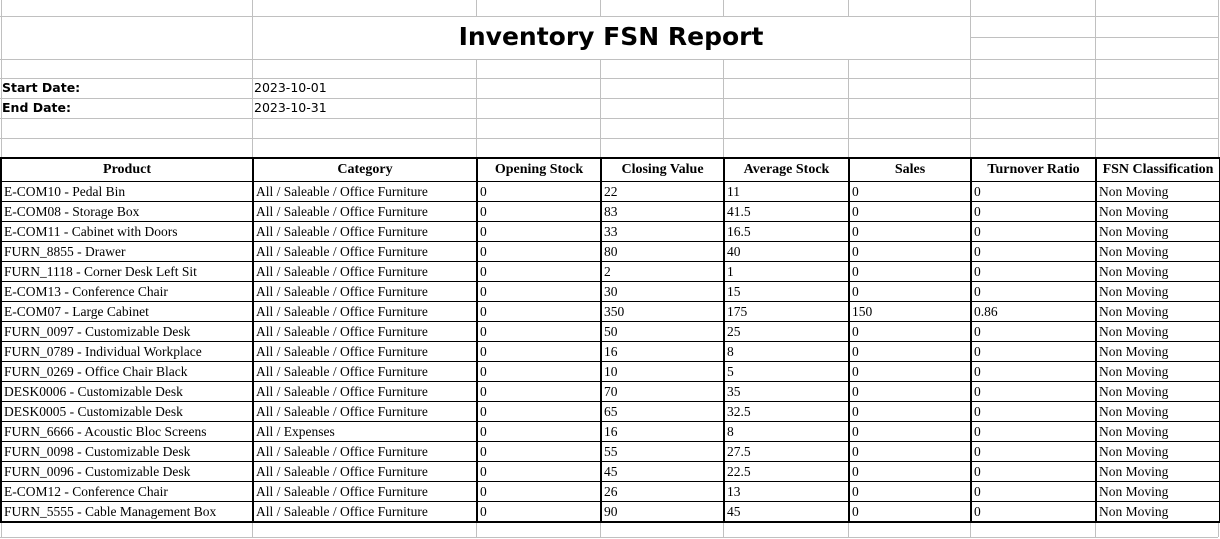  Describe the element at coordinates (662, 271) in the screenshot. I see `table-cell: 2` at that location.